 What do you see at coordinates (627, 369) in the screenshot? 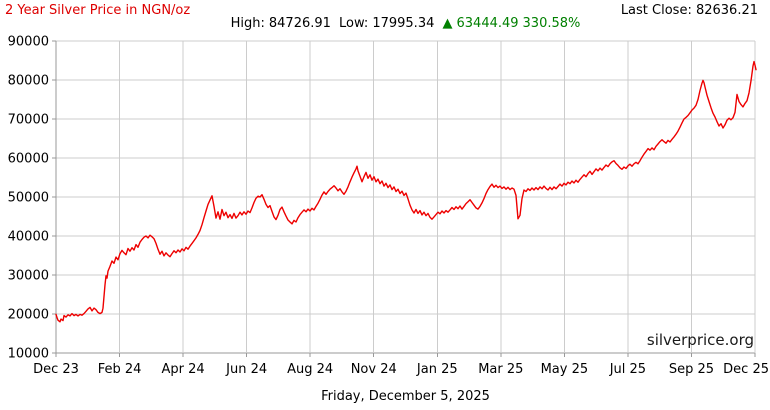
I see `x-tick-label: Jul 25` at bounding box center [627, 369].